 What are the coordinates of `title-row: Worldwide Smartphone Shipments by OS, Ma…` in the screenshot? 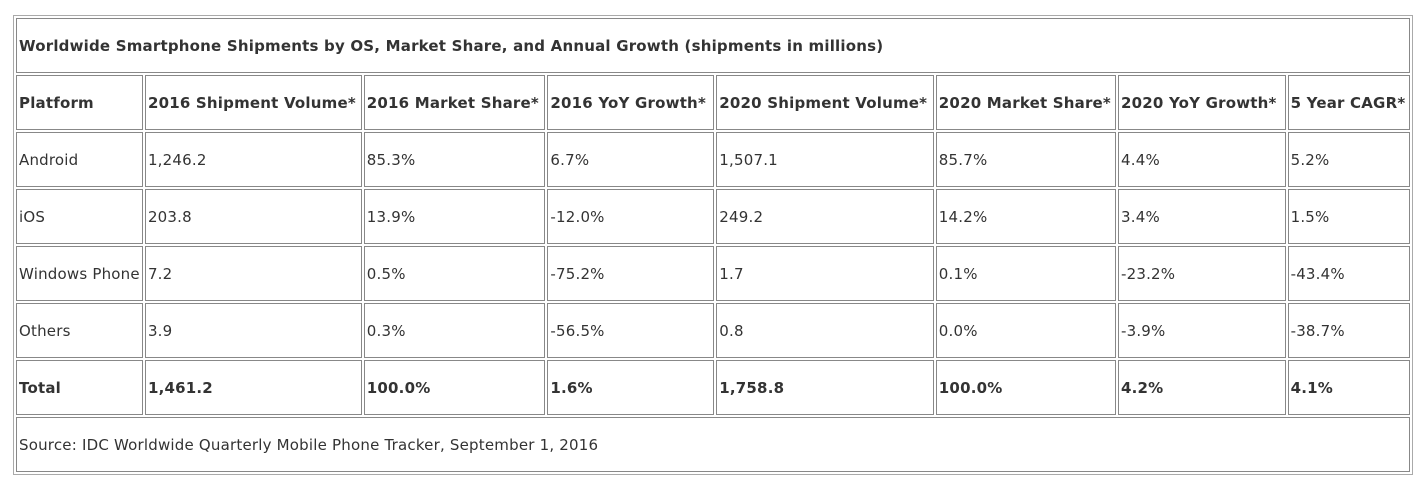 It's located at (713, 45).